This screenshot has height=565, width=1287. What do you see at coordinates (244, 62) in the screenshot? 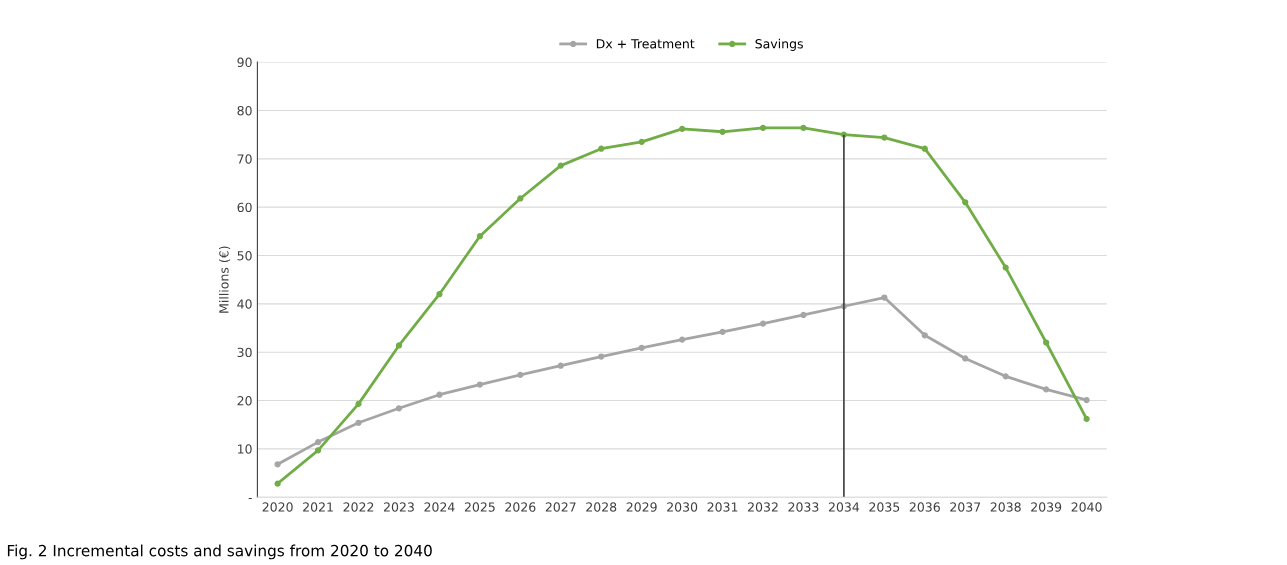
I see `y-tick-label: 90` at bounding box center [244, 62].